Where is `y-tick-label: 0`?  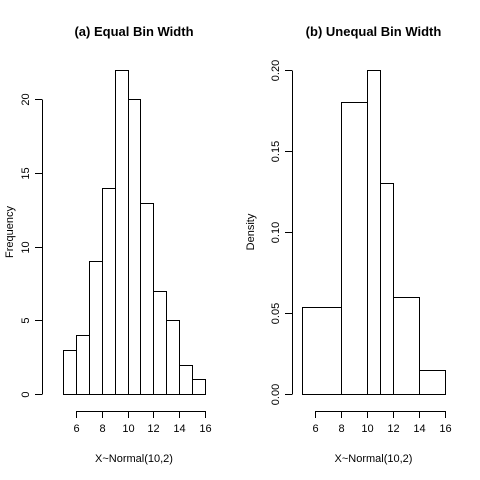 y-tick-label: 0 is located at coordinates (26, 394).